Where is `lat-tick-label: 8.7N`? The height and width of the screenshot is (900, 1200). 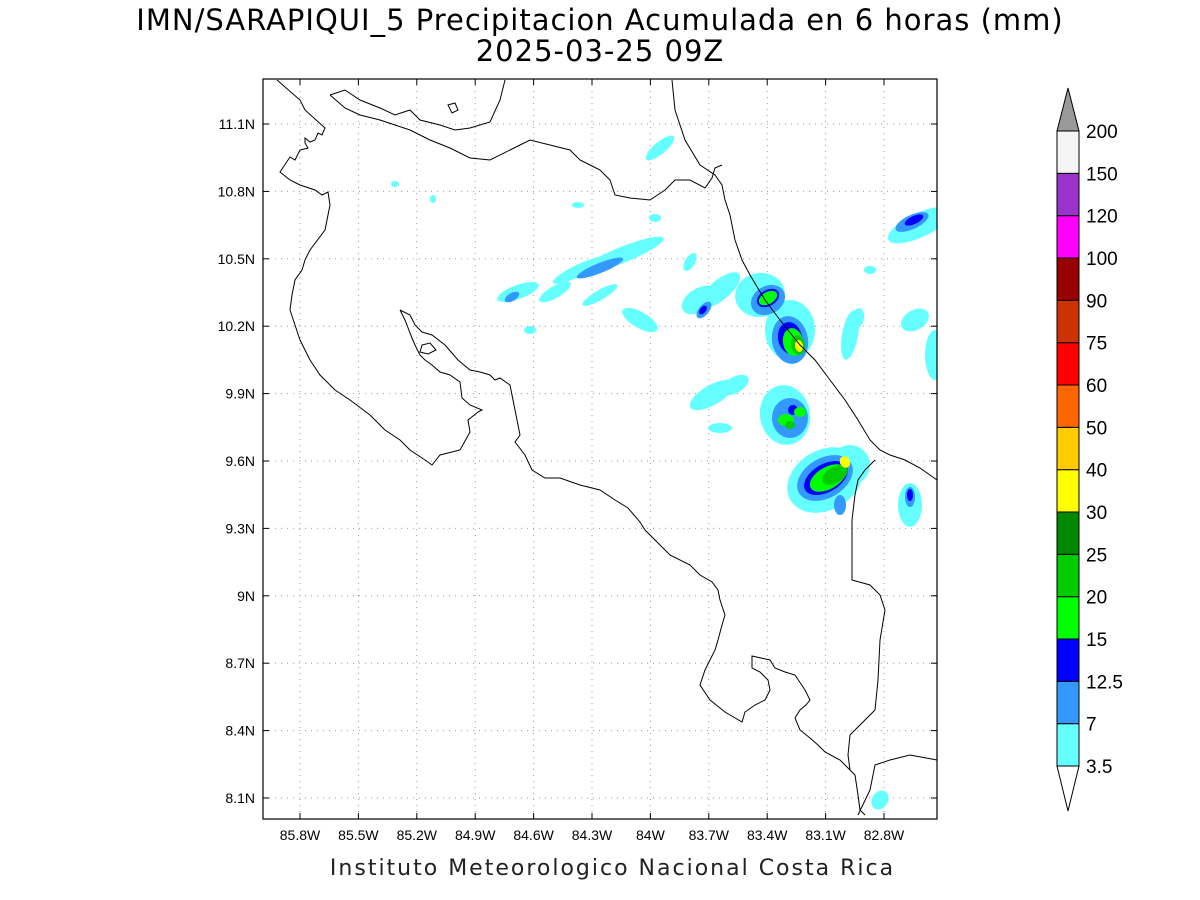 lat-tick-label: 8.7N is located at coordinates (240, 663).